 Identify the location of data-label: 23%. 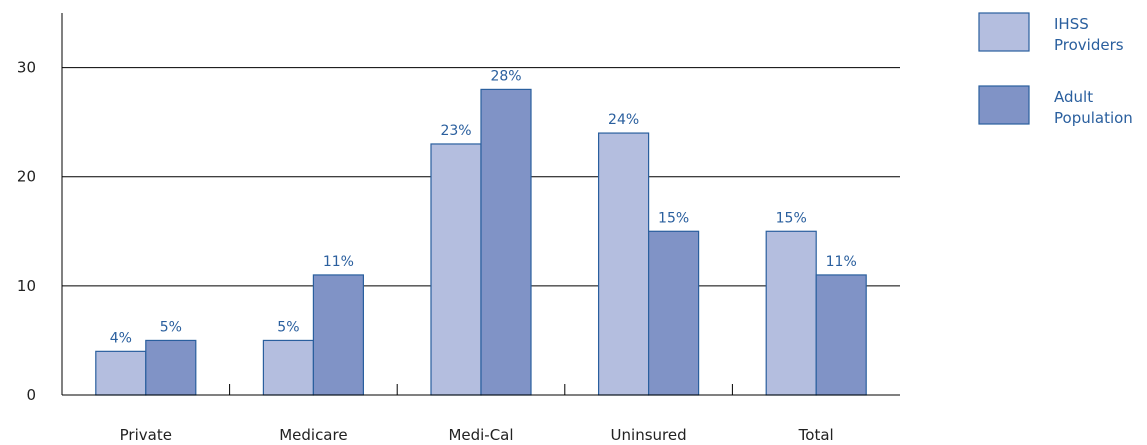
(455, 131).